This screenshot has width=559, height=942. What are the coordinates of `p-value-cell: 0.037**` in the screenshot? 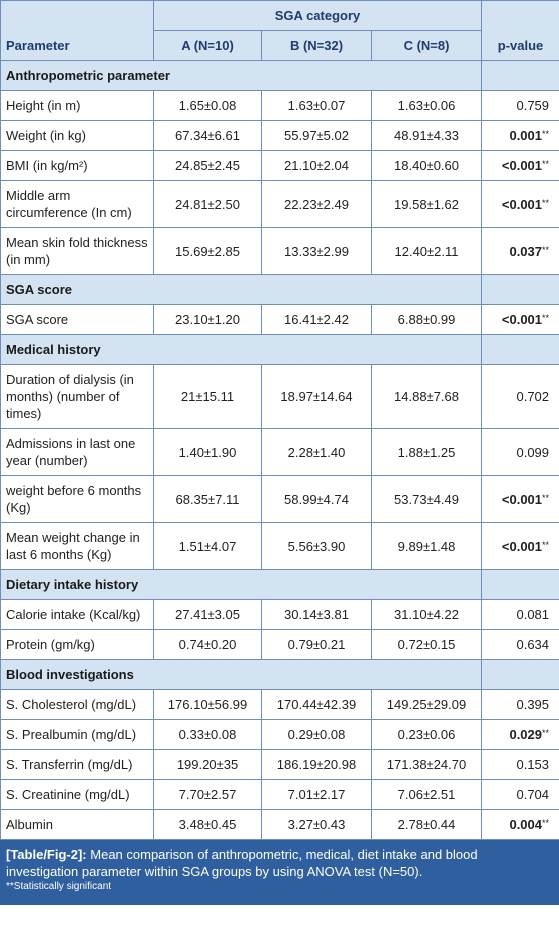 It's located at (520, 251).